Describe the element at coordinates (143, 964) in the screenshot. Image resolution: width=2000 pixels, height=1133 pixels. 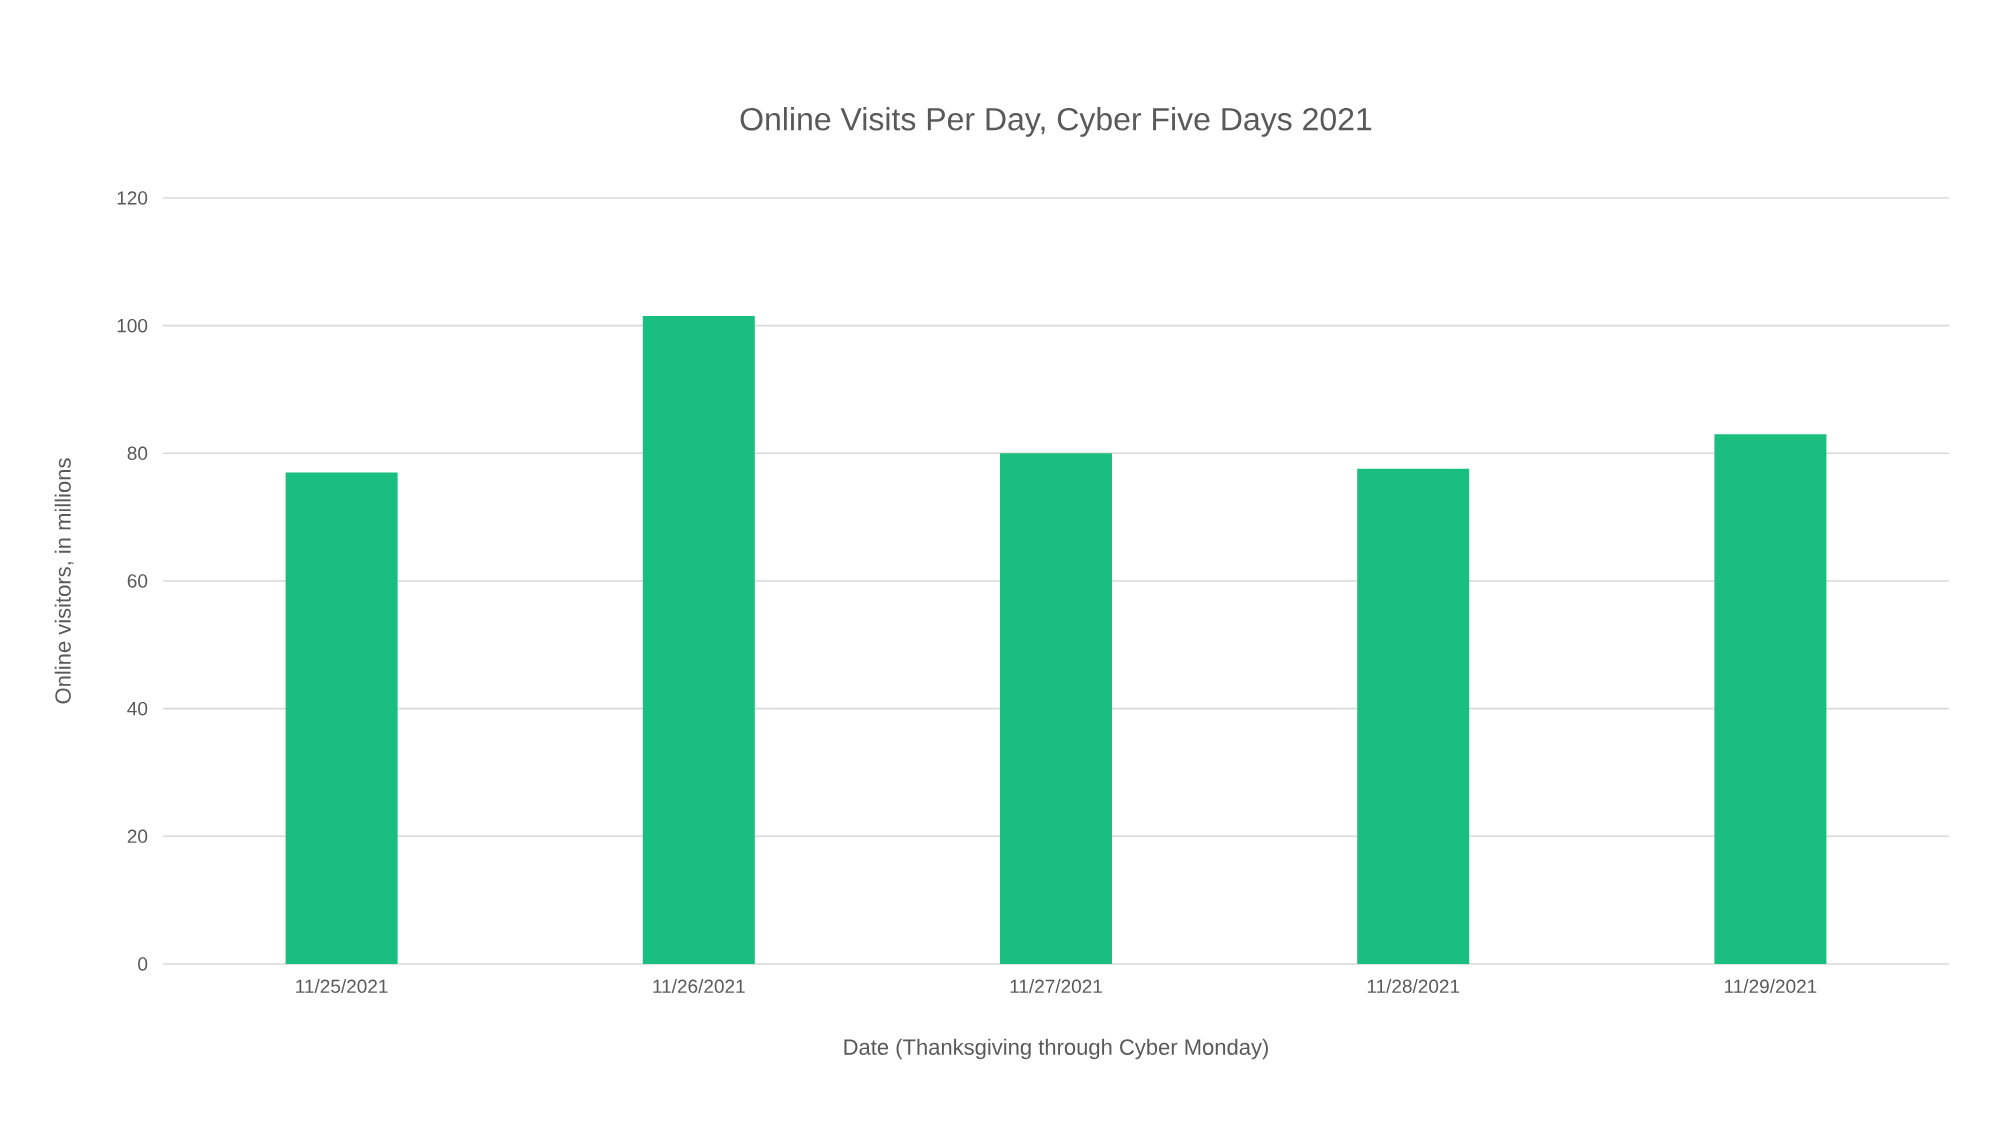
I see `y-tick-label: 0` at that location.